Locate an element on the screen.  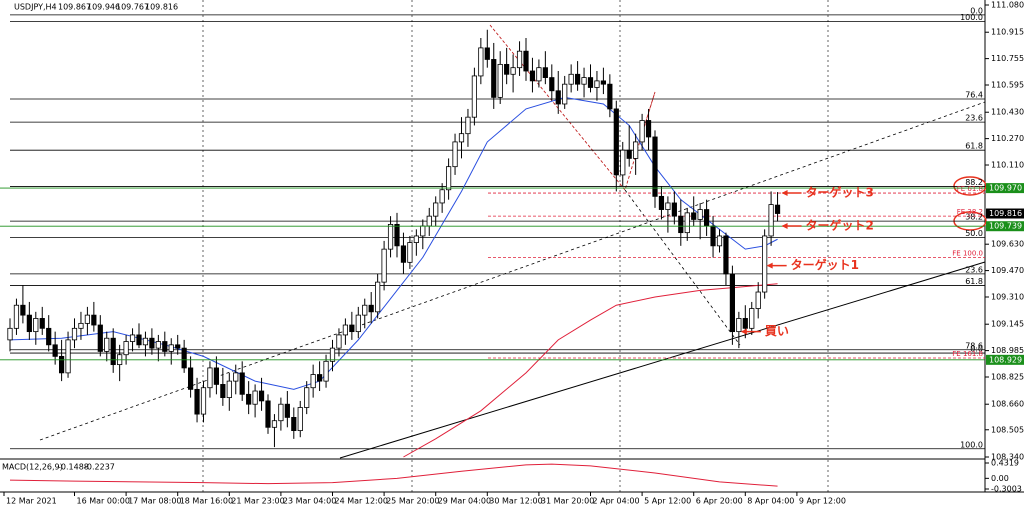
y-tick-label: 110.270 is located at coordinates (1007, 138).